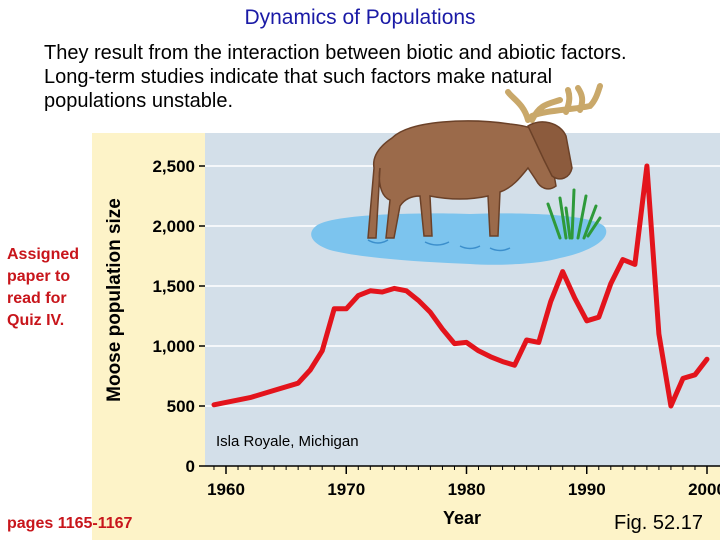 This screenshot has width=720, height=540. Describe the element at coordinates (574, 214) in the screenshot. I see `grass-tuft-illustration` at that location.